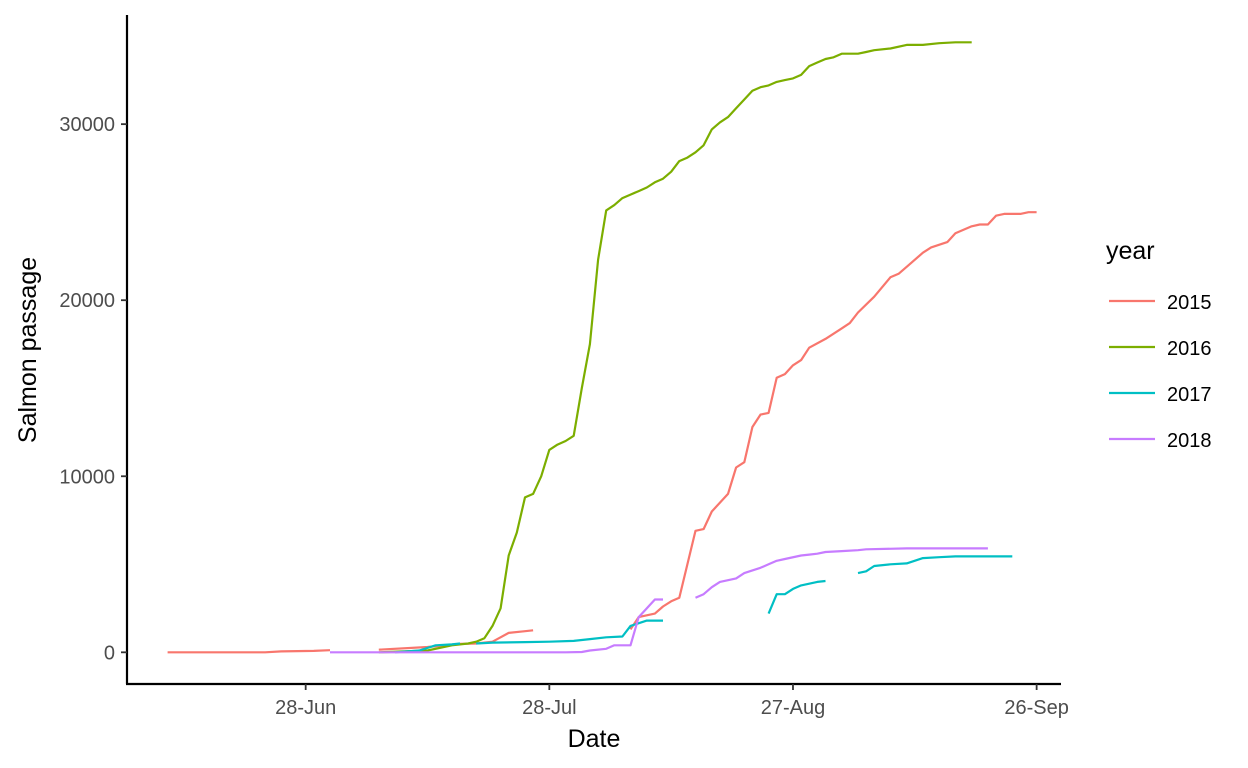 The height and width of the screenshot is (768, 1248). I want to click on y-tick-label: 10000, so click(87, 477).